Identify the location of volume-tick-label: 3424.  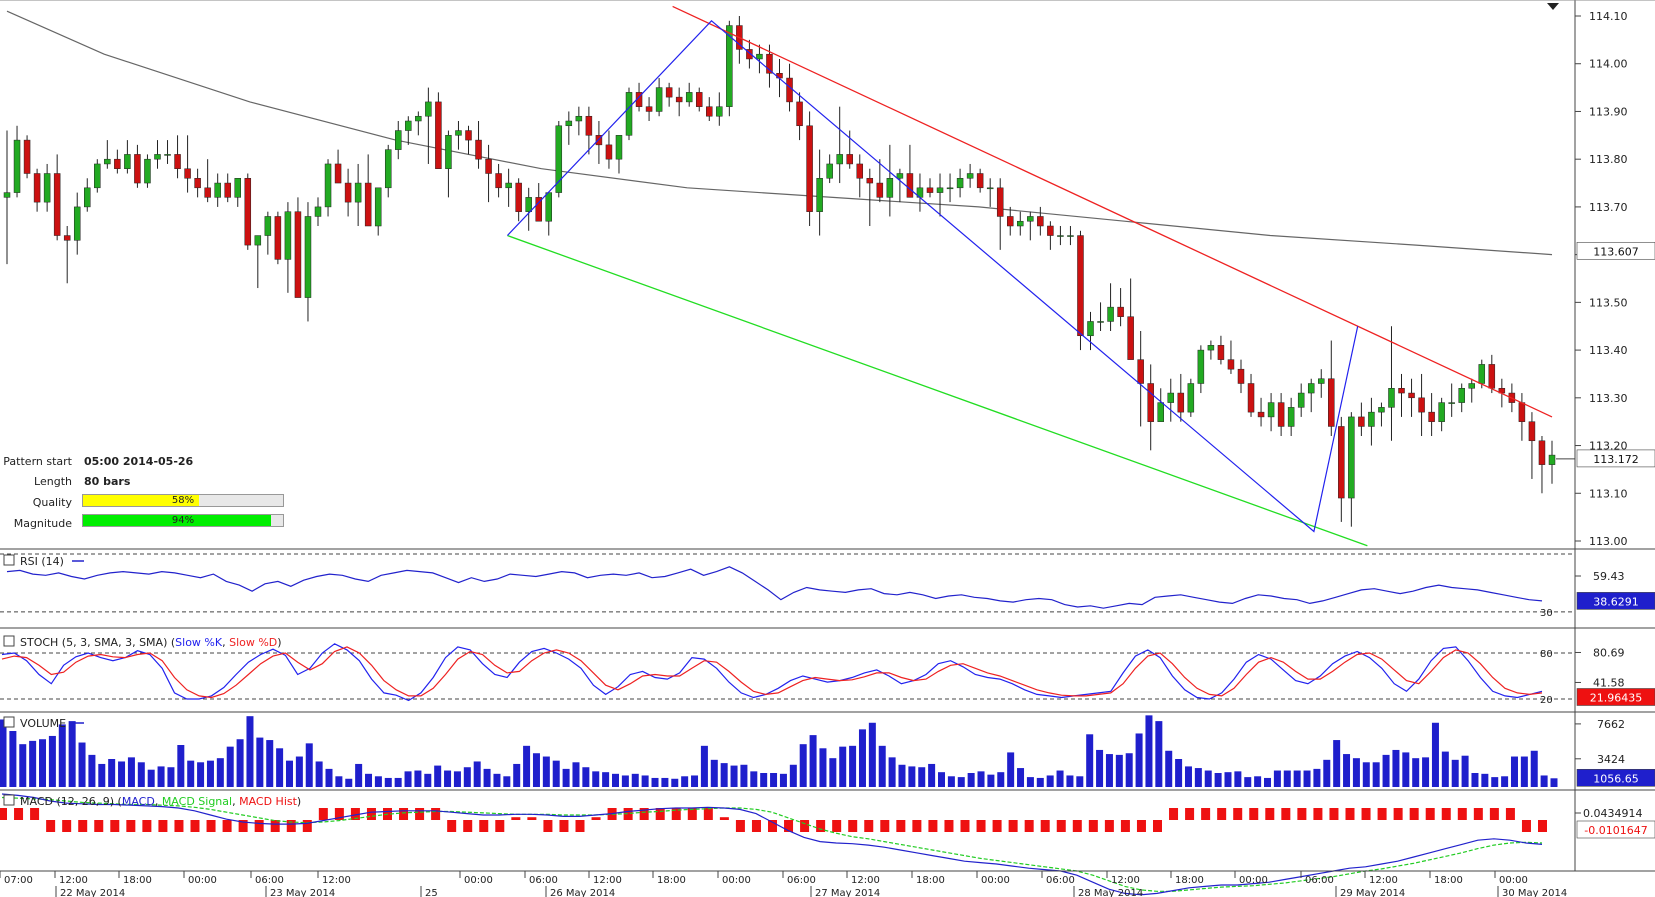
(1611, 759).